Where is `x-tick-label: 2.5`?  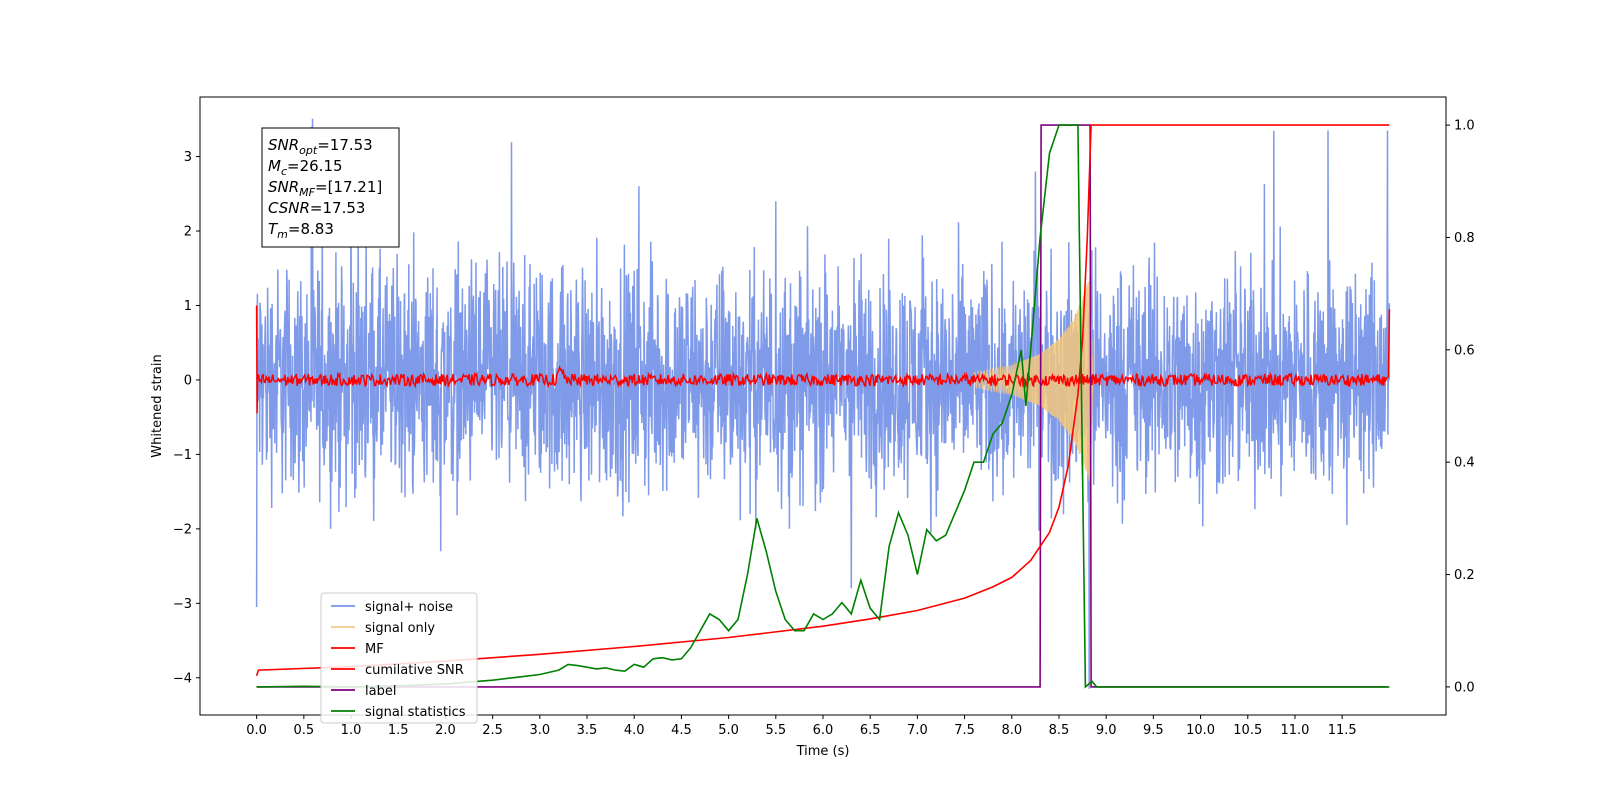
x-tick-label: 2.5 is located at coordinates (492, 730).